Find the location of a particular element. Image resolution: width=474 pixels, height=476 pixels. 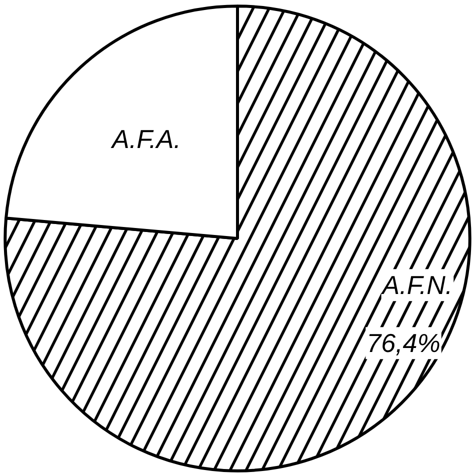

data-label: 76,4% is located at coordinates (403, 343).